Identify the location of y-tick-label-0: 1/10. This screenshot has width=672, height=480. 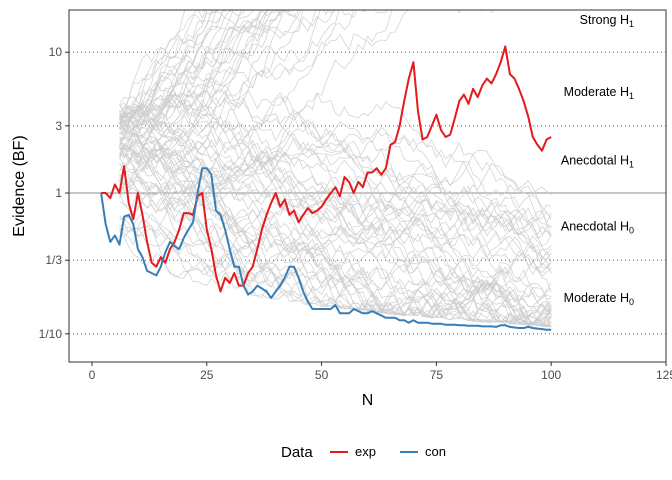
(51, 334).